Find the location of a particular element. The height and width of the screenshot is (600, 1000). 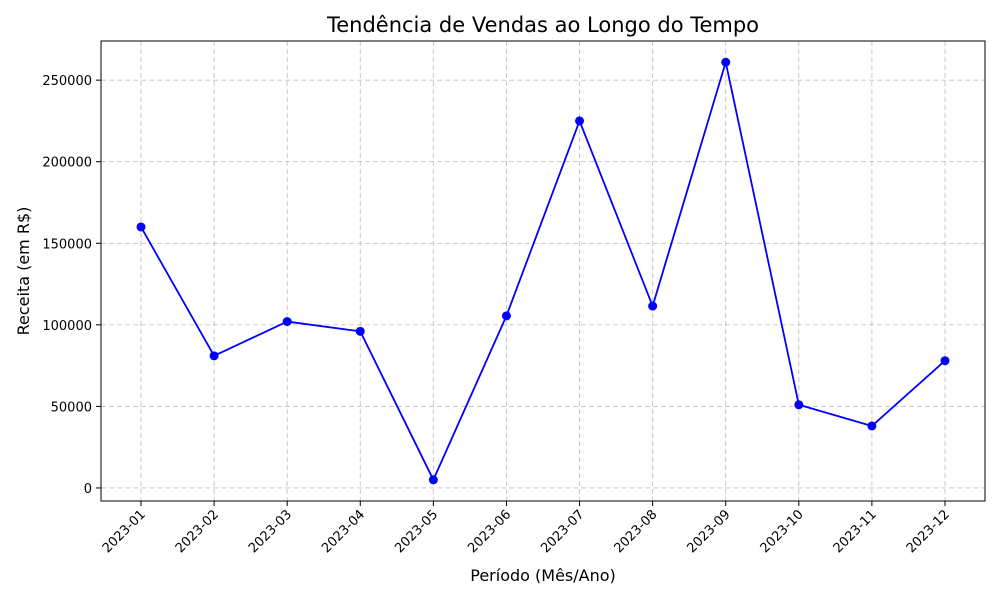

y-tick-label: 250000 is located at coordinates (67, 81).